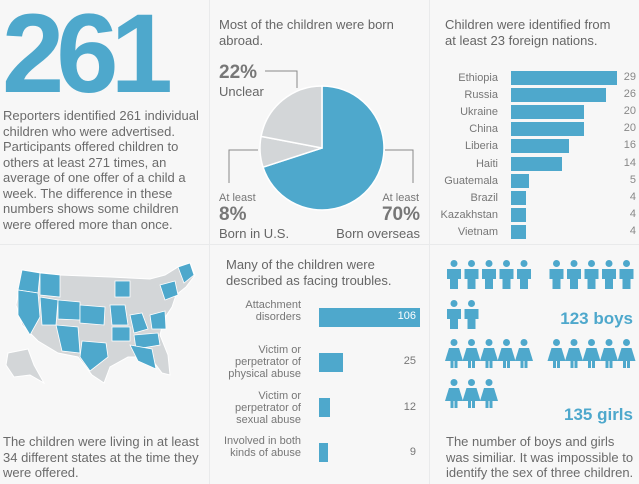 The height and width of the screenshot is (484, 639). What do you see at coordinates (632, 179) in the screenshot?
I see `bar-value: 5` at bounding box center [632, 179].